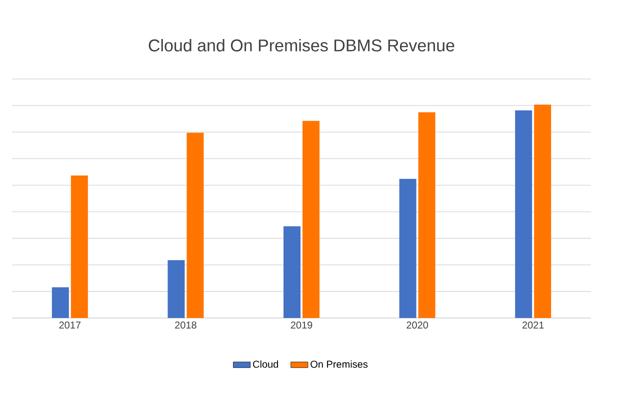  What do you see at coordinates (533, 325) in the screenshot?
I see `x-tick-label: 2021` at bounding box center [533, 325].